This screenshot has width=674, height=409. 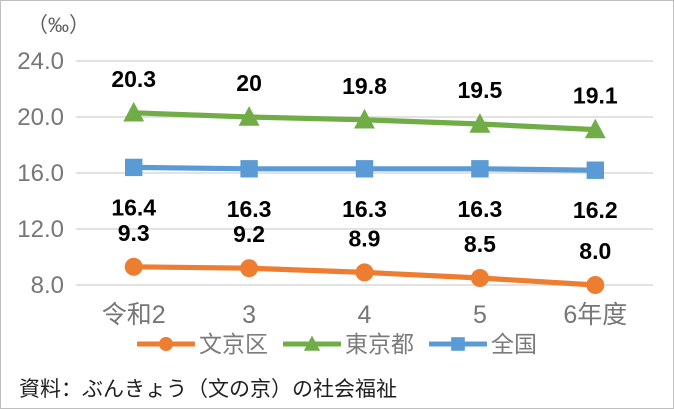 What do you see at coordinates (480, 90) in the screenshot?
I see `data-label: 19.5` at bounding box center [480, 90].